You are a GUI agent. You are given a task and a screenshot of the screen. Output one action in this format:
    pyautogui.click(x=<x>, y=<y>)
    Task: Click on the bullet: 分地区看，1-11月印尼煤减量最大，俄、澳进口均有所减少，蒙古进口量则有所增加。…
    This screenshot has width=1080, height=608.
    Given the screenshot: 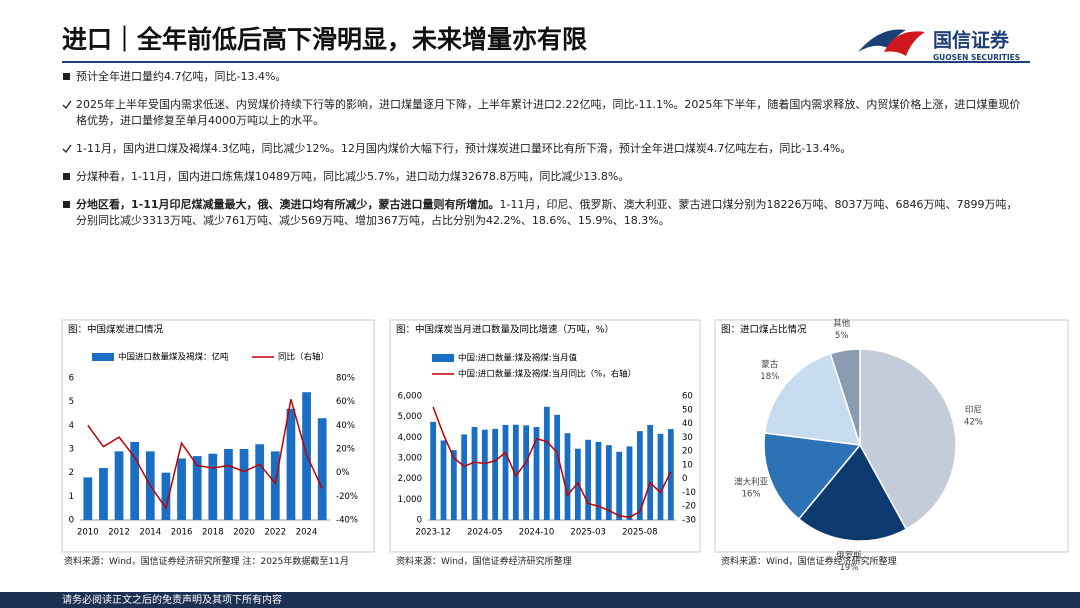 What is the action you would take?
    pyautogui.click(x=542, y=213)
    